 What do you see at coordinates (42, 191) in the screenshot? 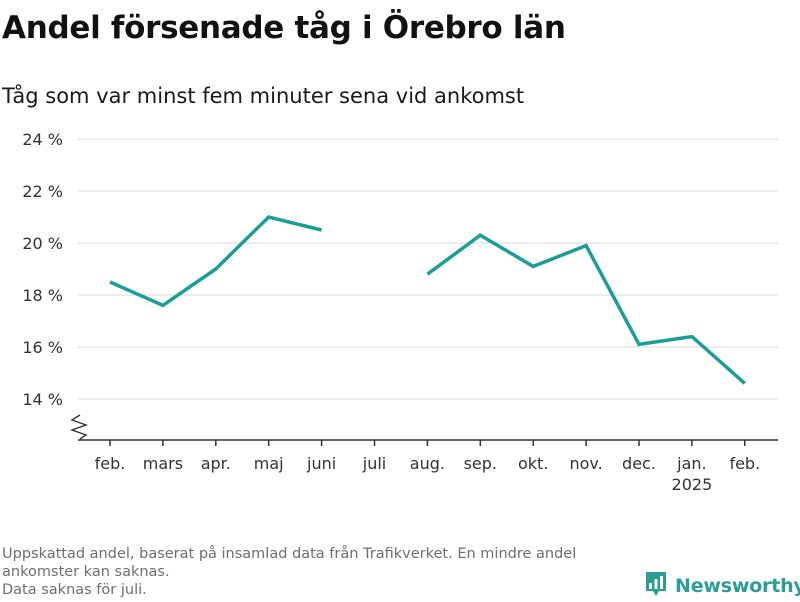
I see `y-tick-label: 22 %` at bounding box center [42, 191].